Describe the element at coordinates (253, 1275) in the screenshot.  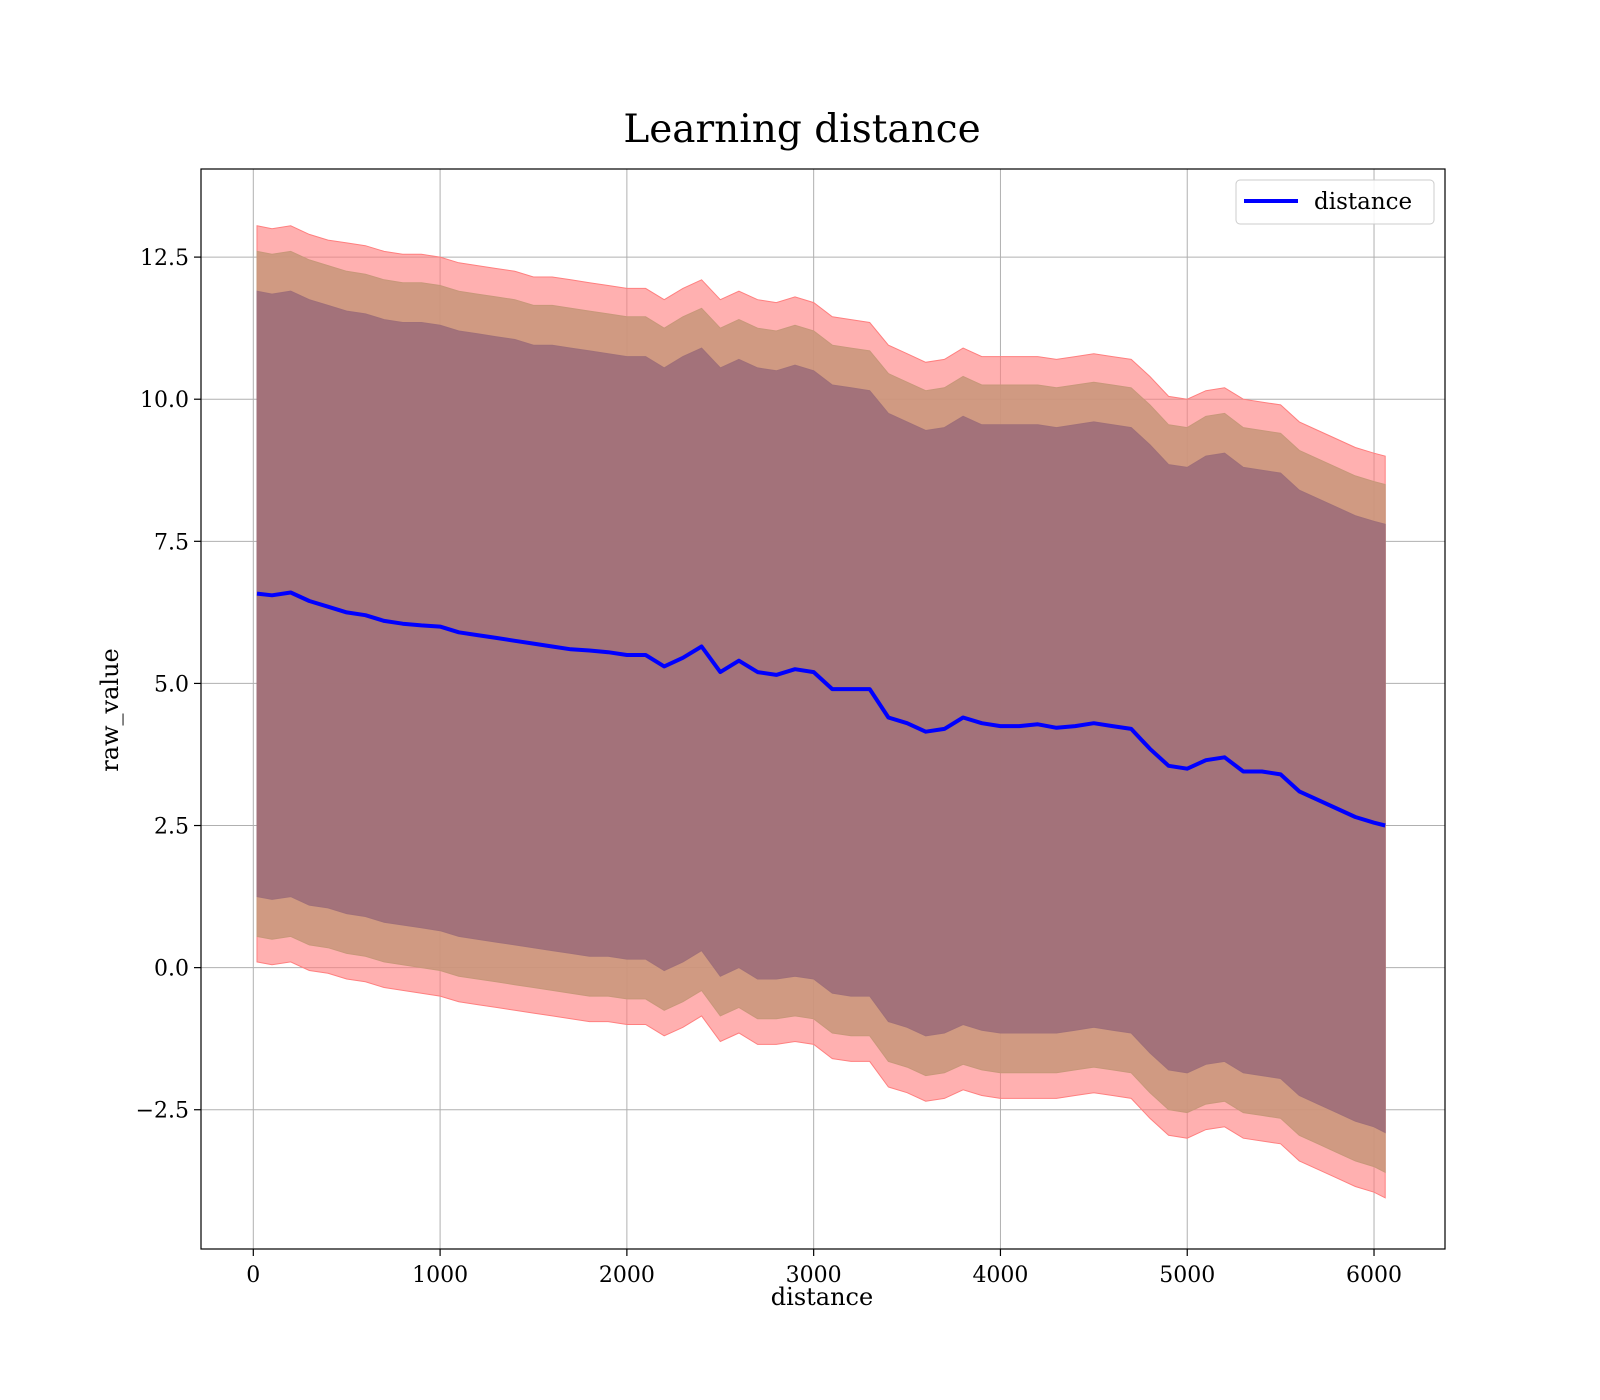
I see `x-tick-label: 0` at that location.